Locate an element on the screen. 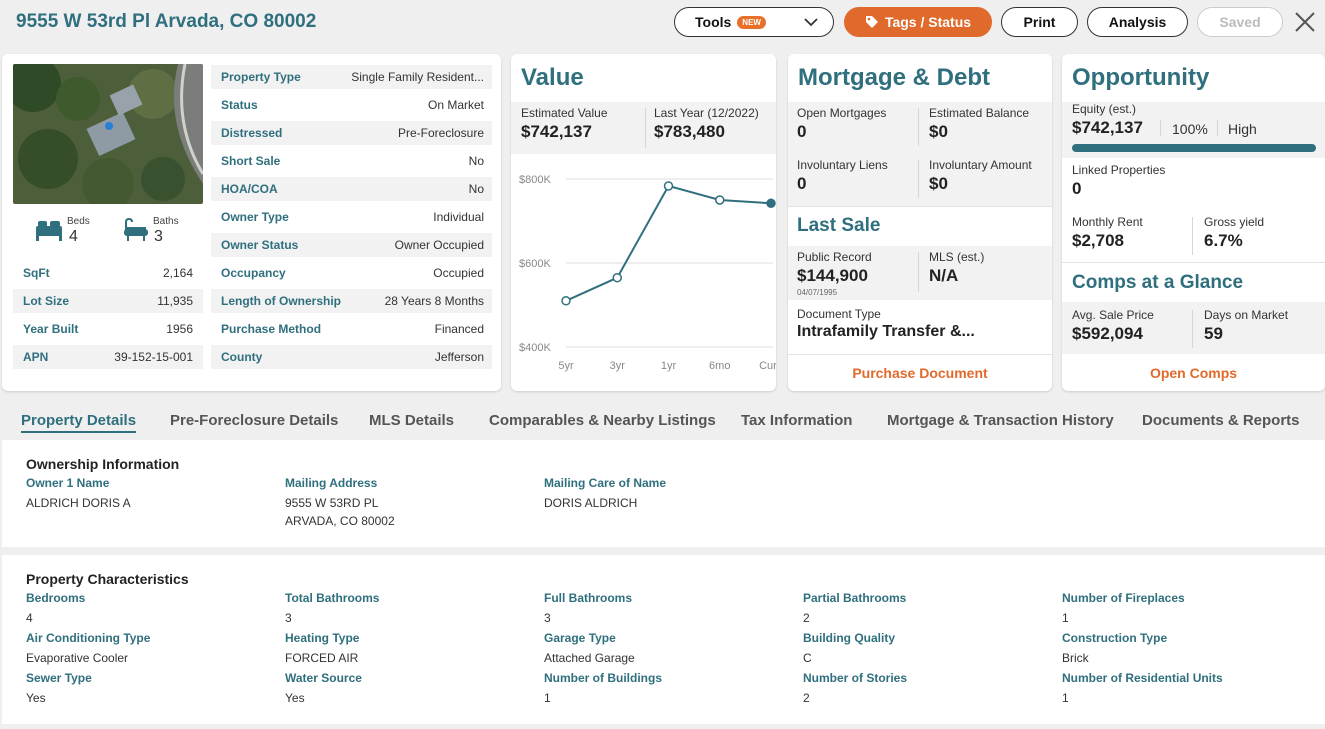 The width and height of the screenshot is (1325, 729). saved-button: Saved is located at coordinates (1240, 22).